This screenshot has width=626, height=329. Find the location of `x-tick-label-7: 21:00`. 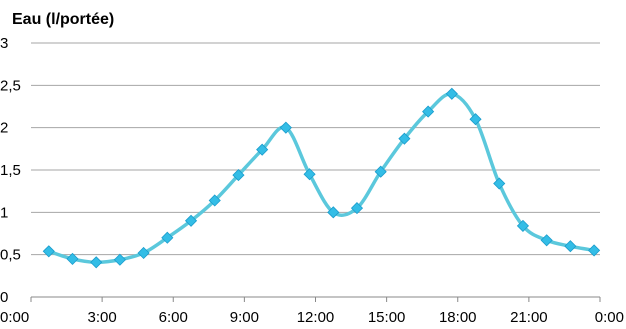

x-tick-label-7: 21:00 is located at coordinates (529, 317).